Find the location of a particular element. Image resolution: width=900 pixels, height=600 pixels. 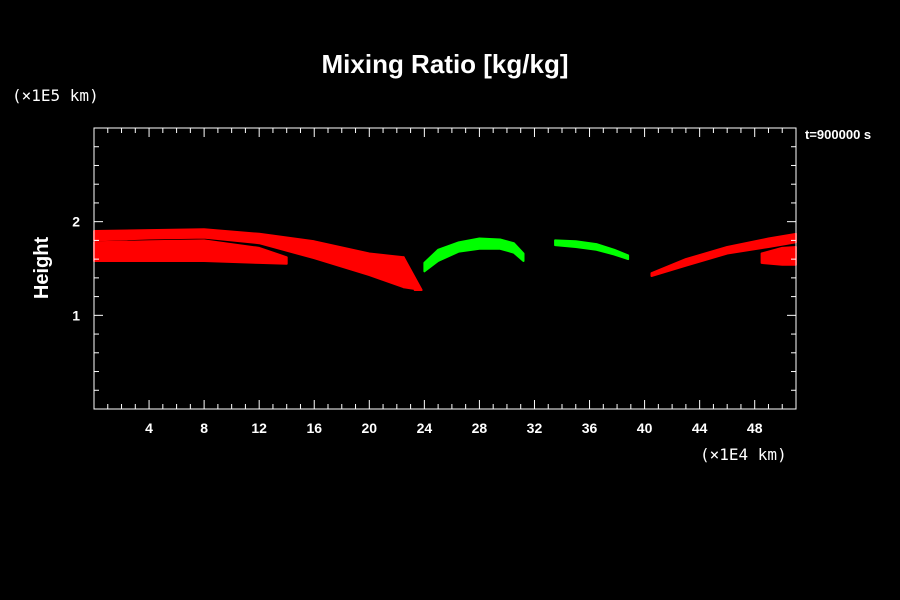

chart-title: Mixing Ratio [kg/kg] is located at coordinates (445, 64).